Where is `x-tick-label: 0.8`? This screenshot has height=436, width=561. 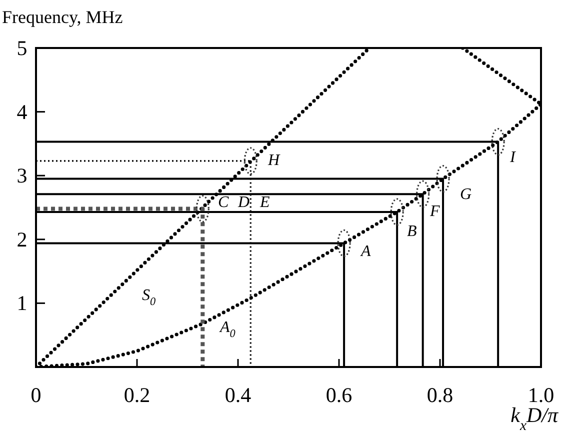
x-tick-label: 0.8 is located at coordinates (440, 395).